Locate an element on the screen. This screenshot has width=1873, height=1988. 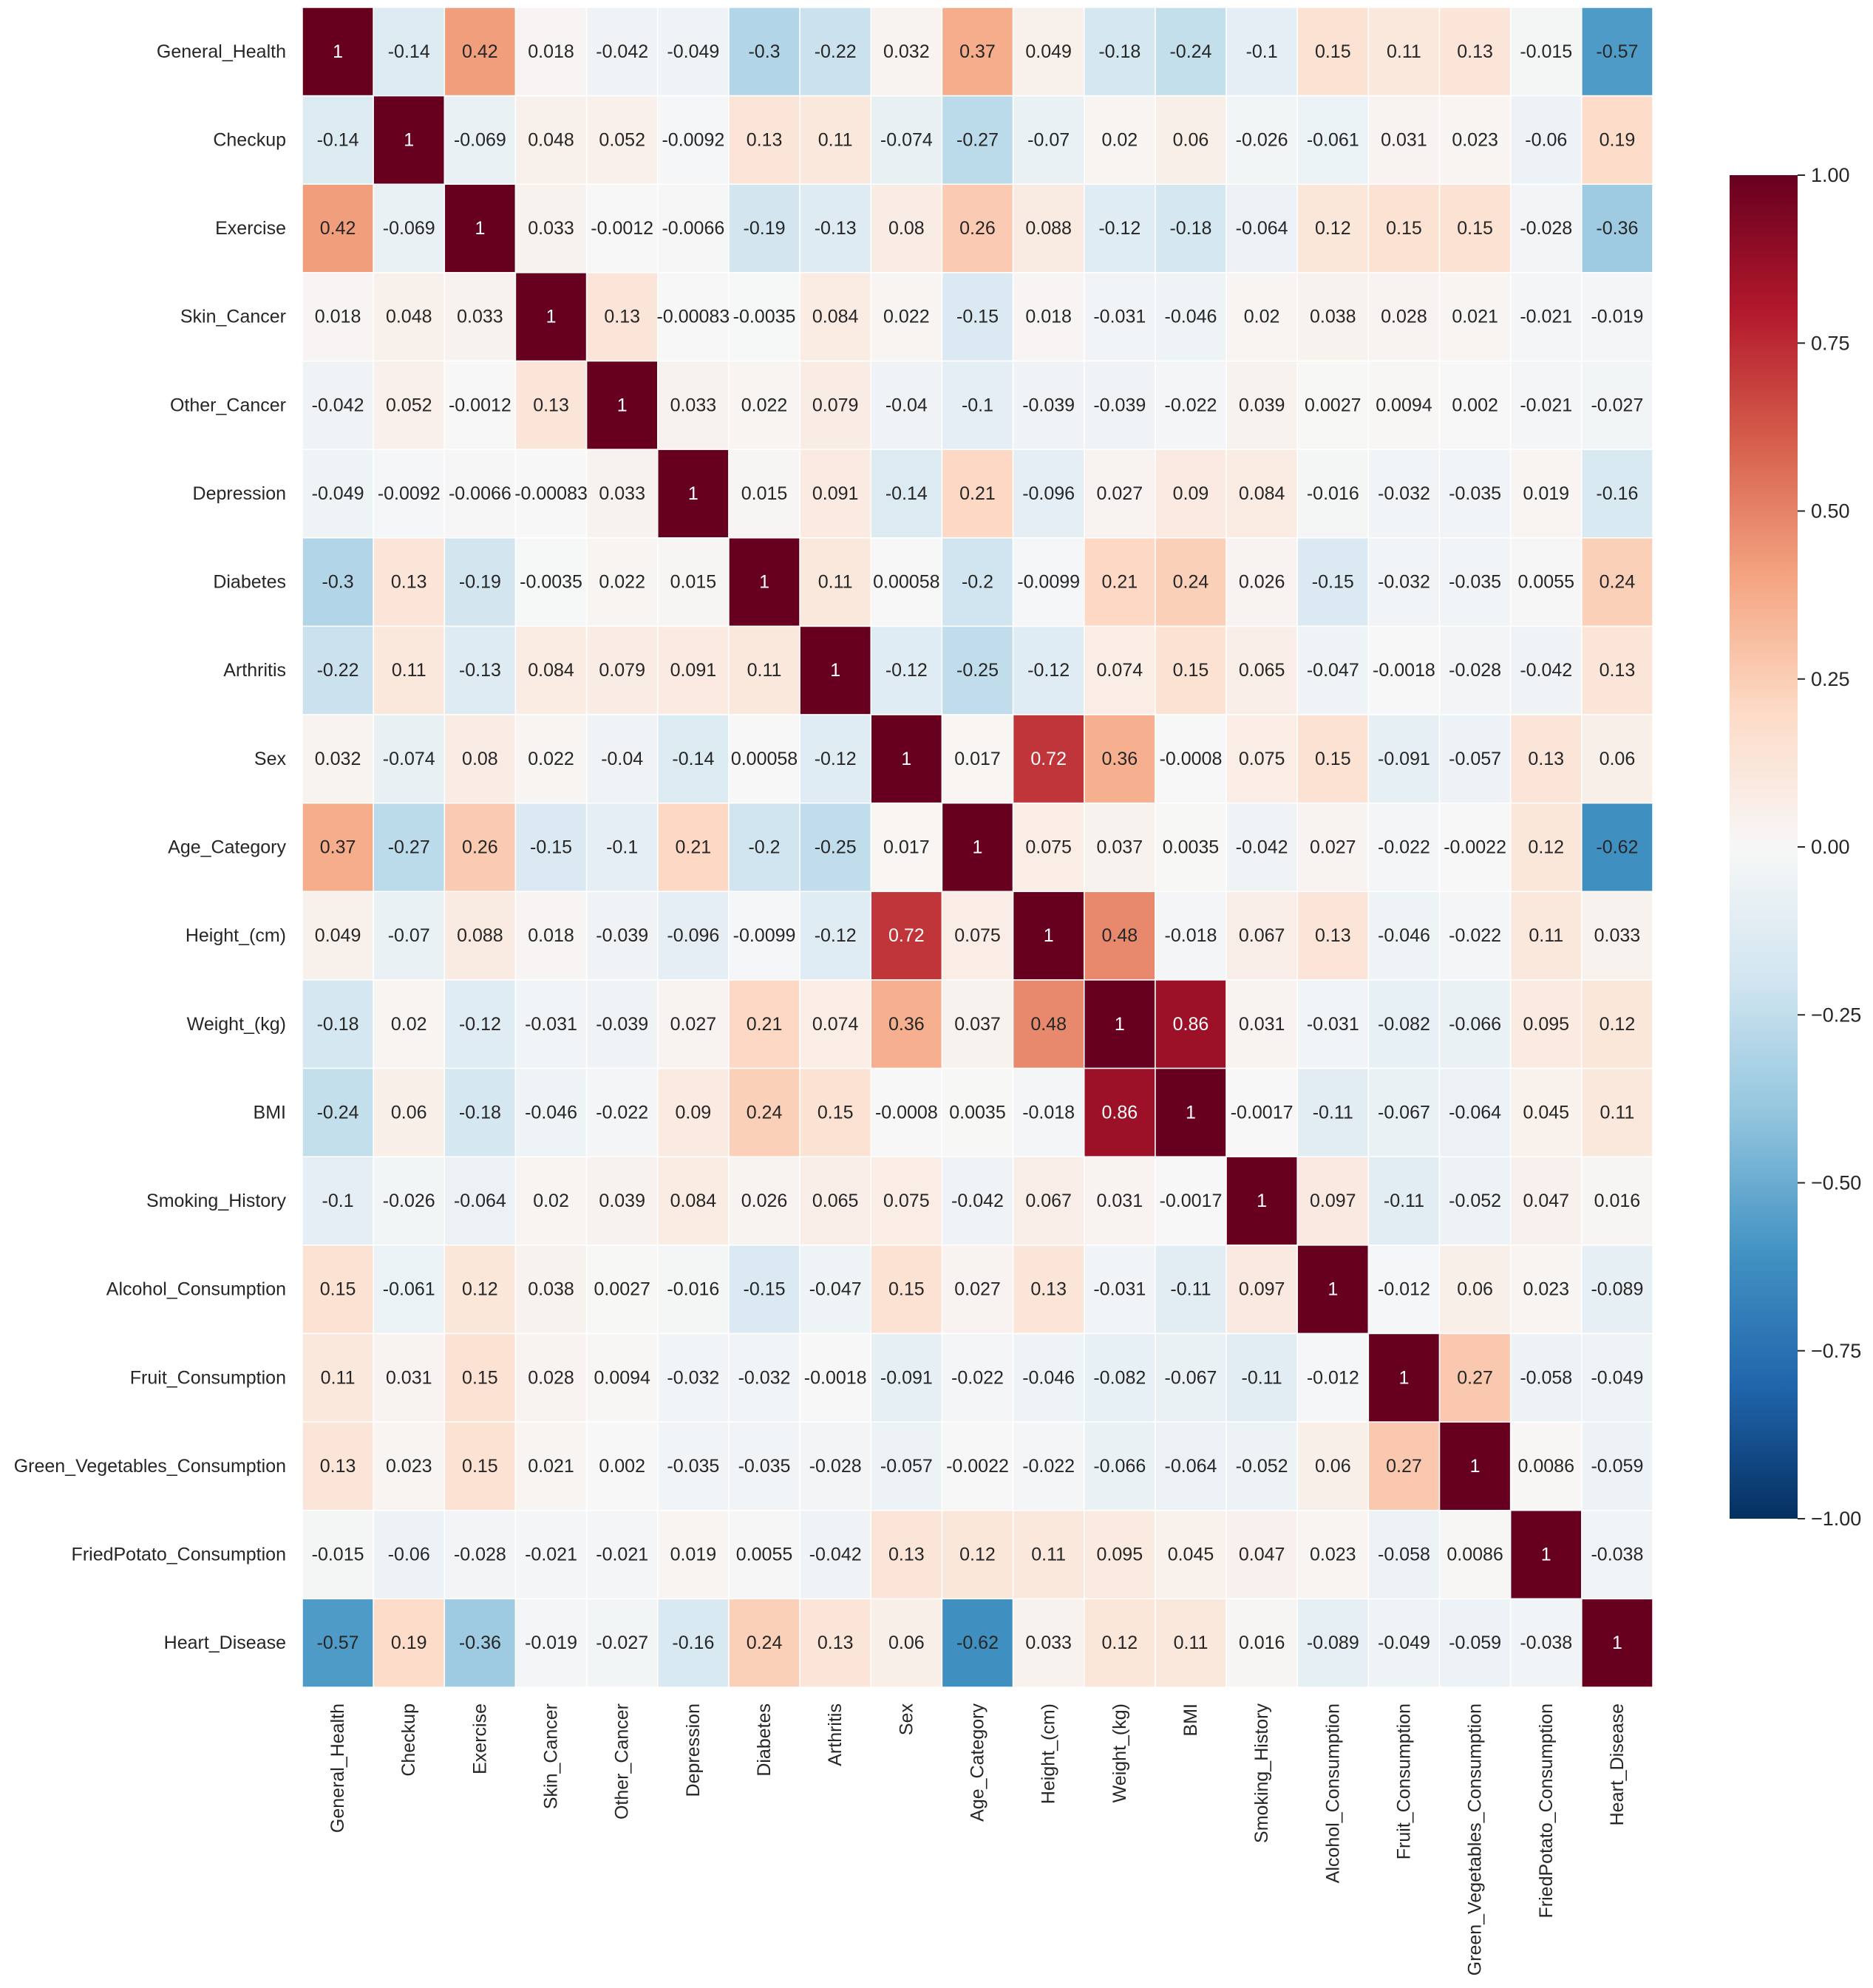
cell-annotation: -0.046 is located at coordinates (1404, 935).